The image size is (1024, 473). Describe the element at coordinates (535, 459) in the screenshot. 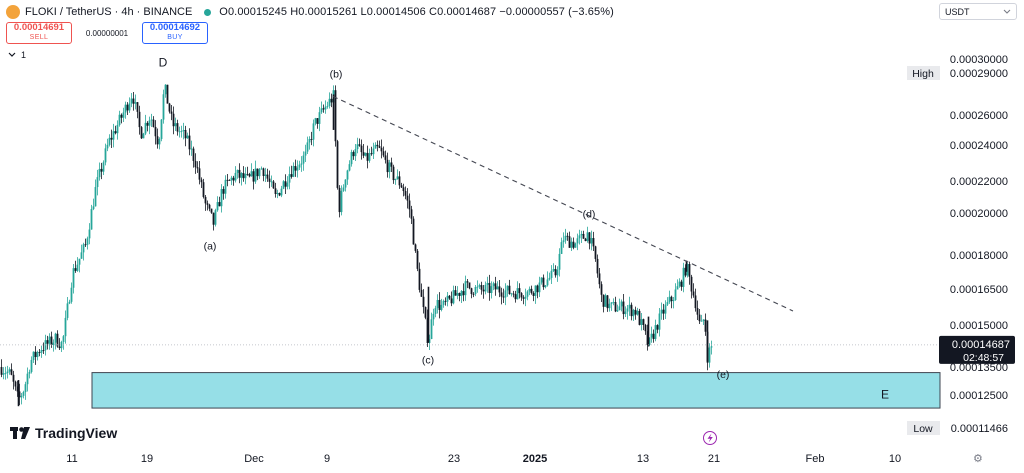

I see `x-tick-label: 2025` at that location.